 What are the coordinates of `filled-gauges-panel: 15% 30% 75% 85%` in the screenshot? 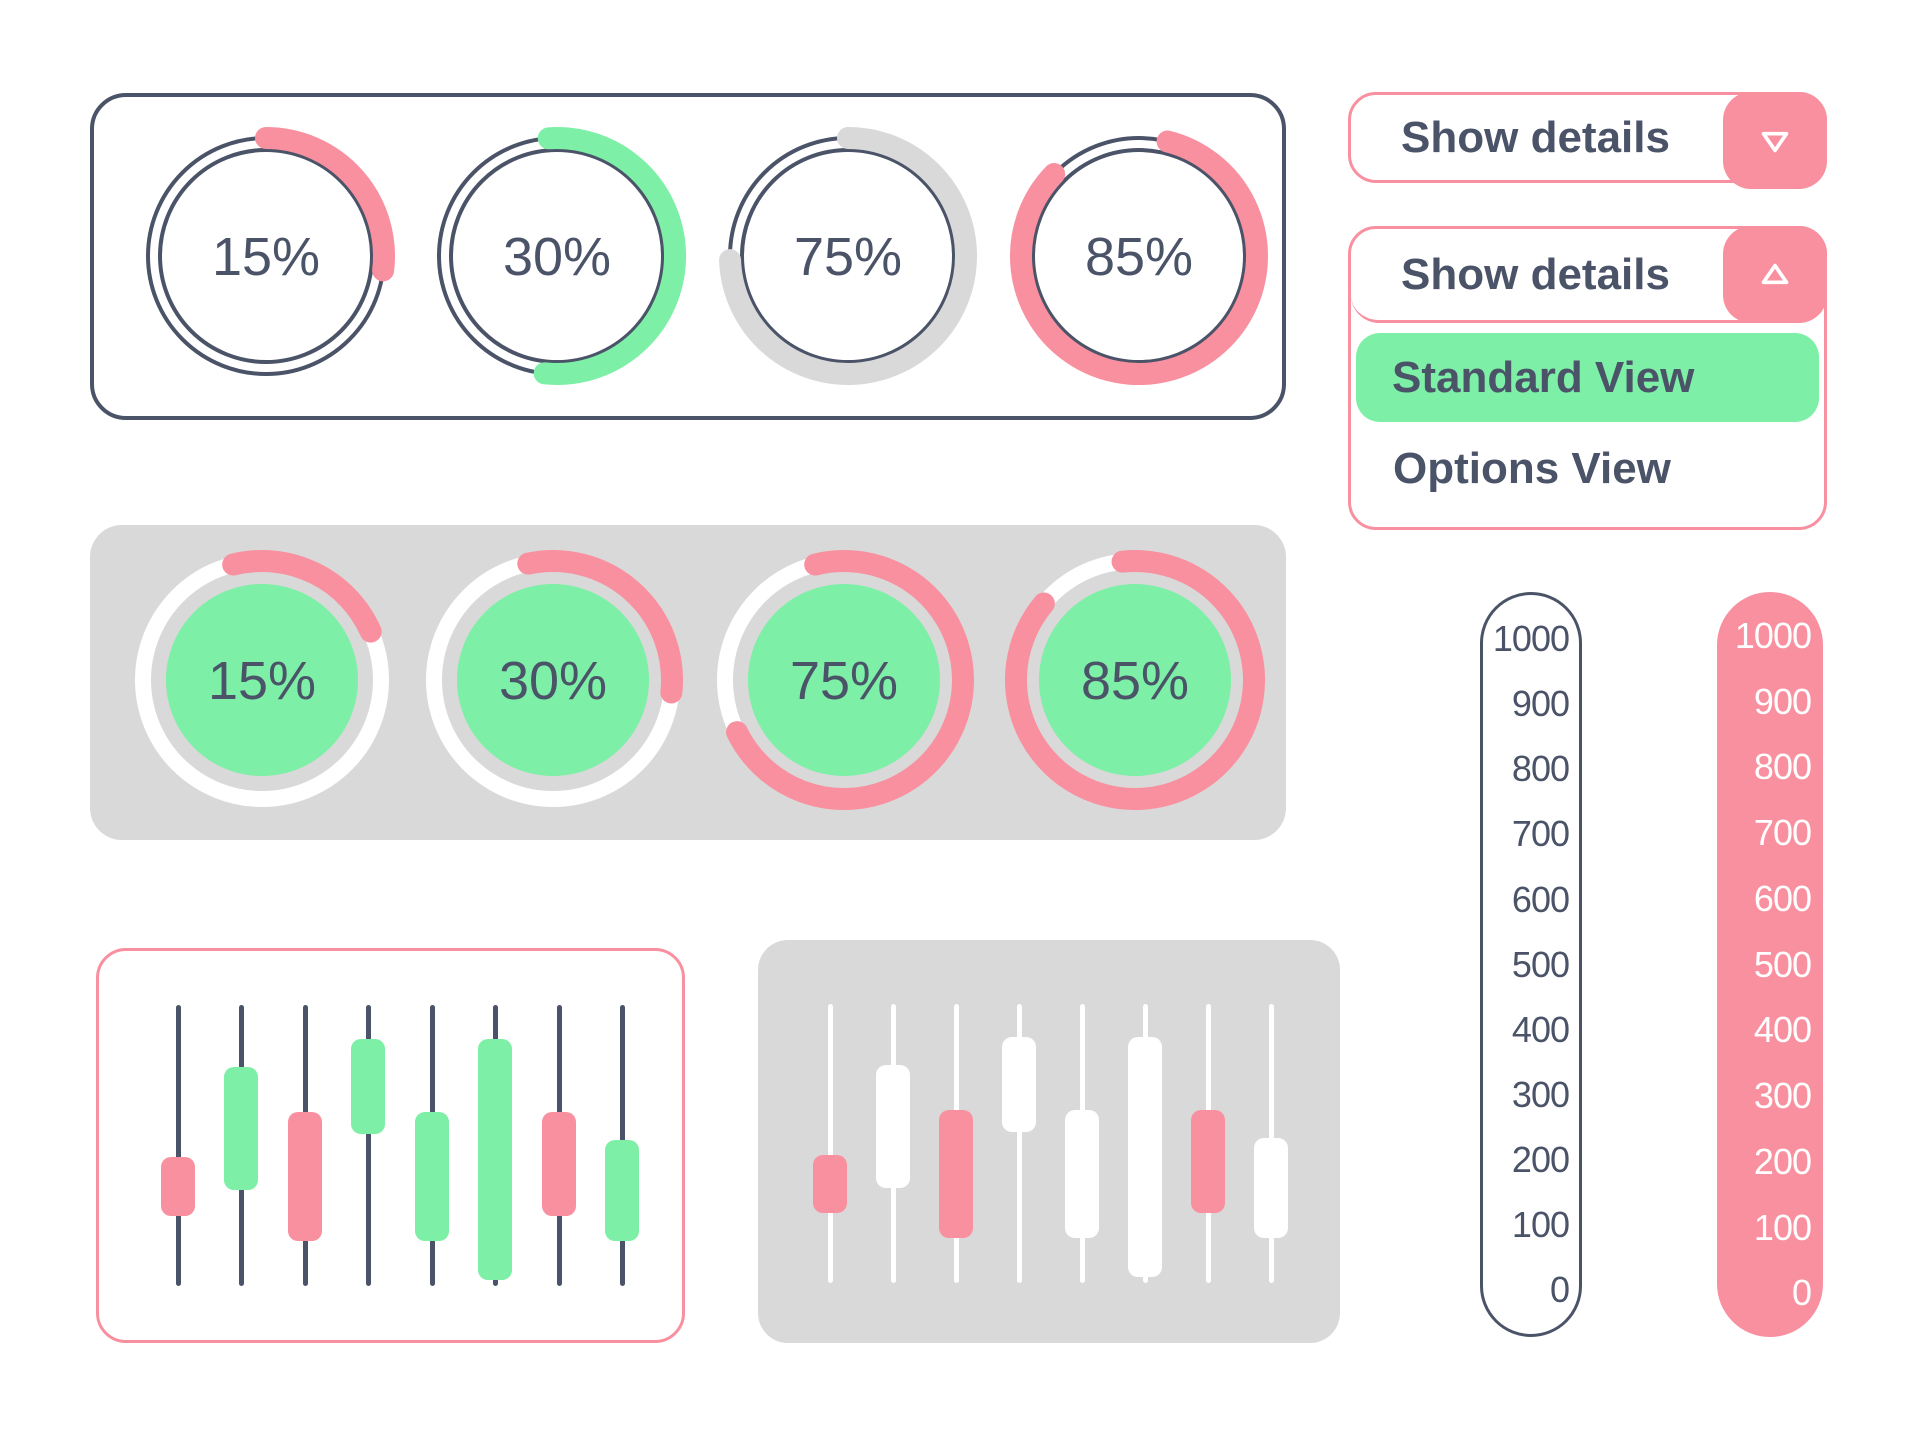 It's located at (688, 682).